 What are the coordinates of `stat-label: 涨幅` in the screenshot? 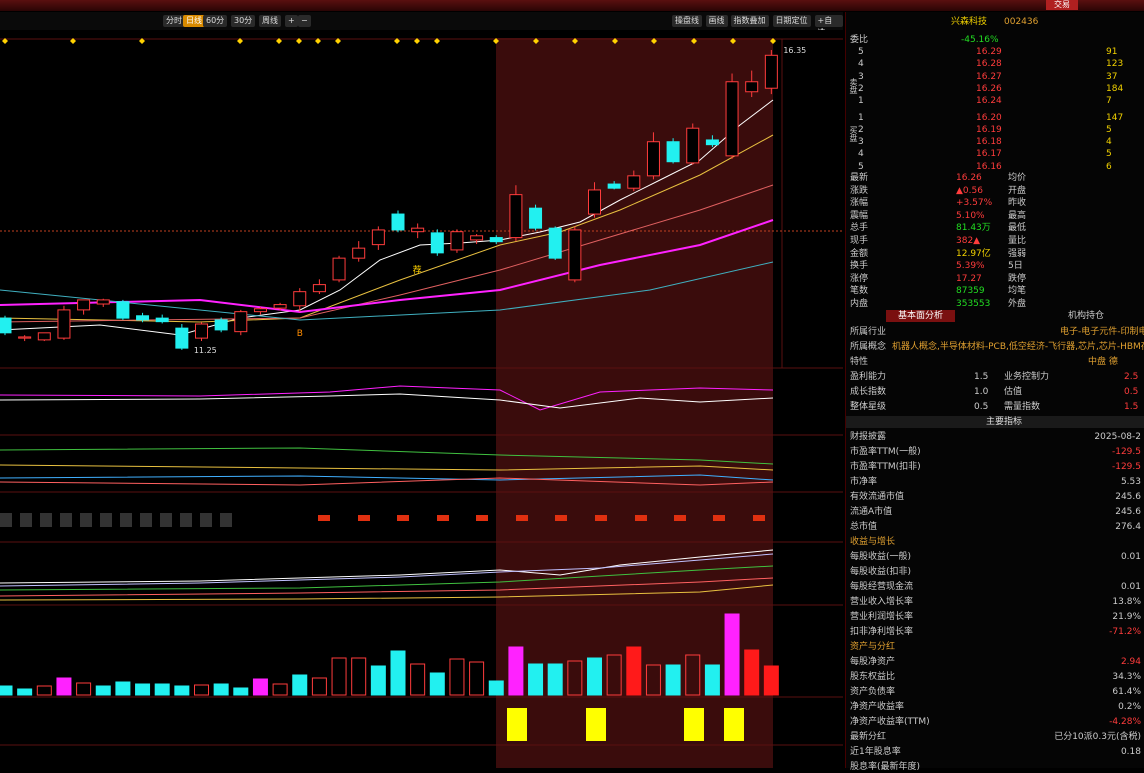 It's located at (859, 203).